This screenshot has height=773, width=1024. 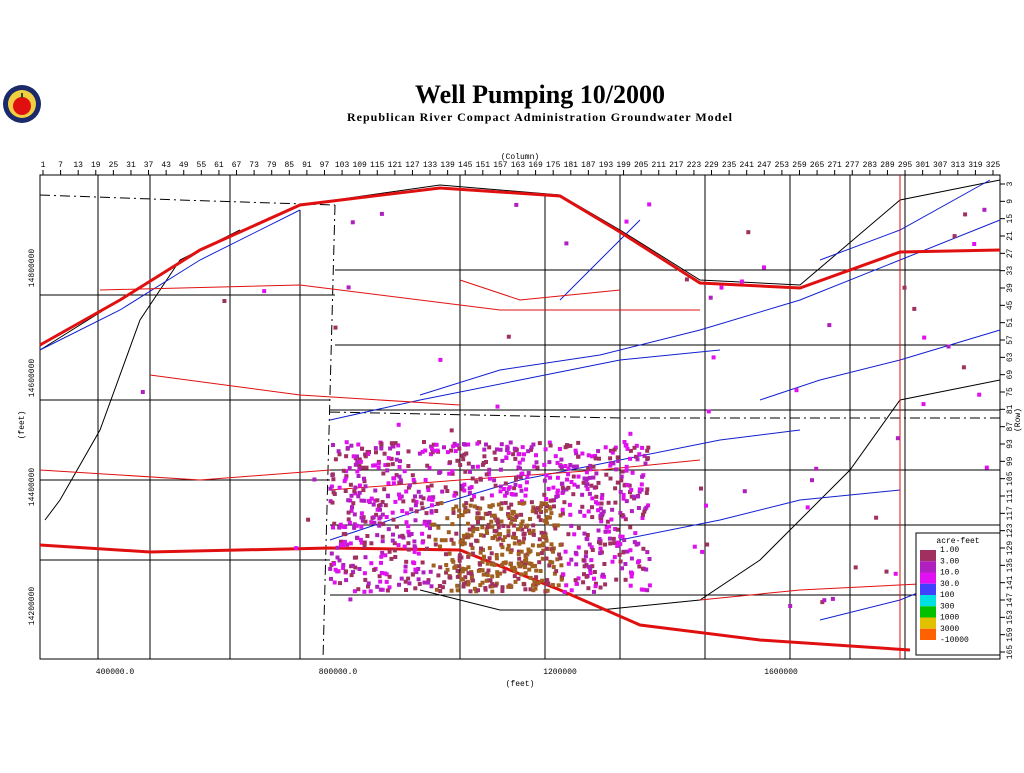 What do you see at coordinates (949, 584) in the screenshot?
I see `legend-label: 30.0` at bounding box center [949, 584].